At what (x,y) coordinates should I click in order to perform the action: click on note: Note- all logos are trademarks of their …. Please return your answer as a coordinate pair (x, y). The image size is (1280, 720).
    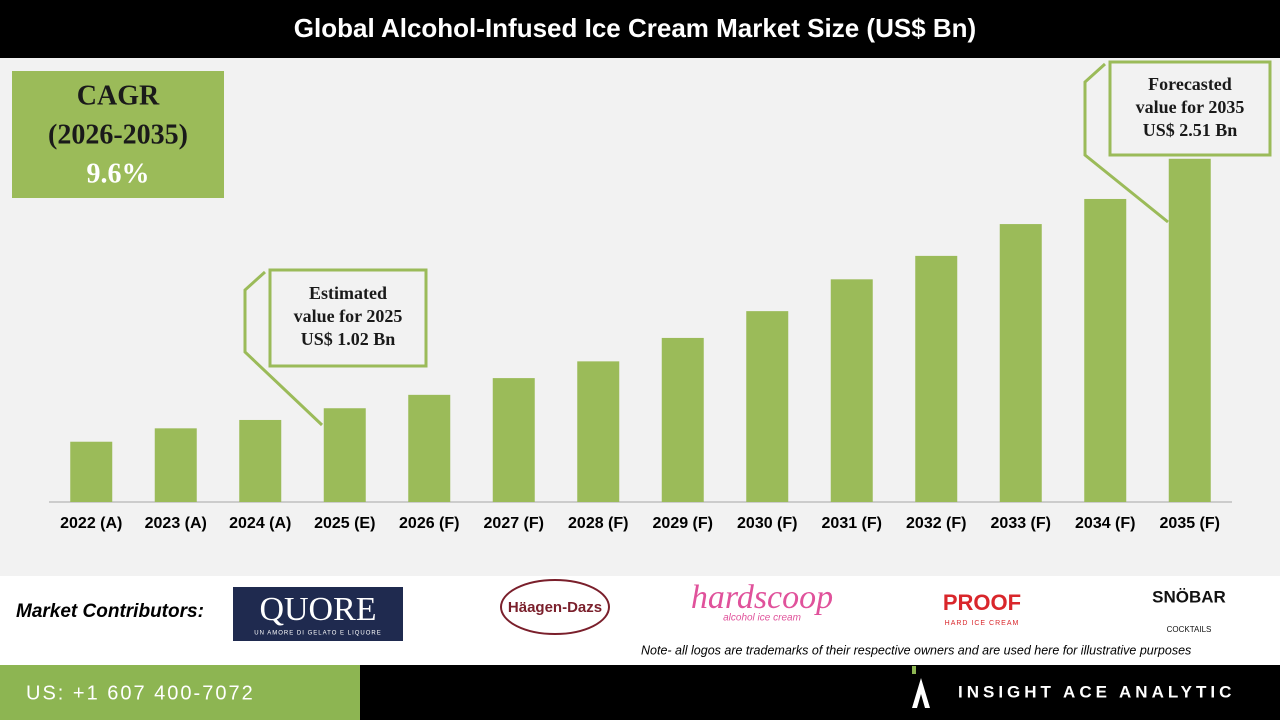
    Looking at the image, I should click on (916, 650).